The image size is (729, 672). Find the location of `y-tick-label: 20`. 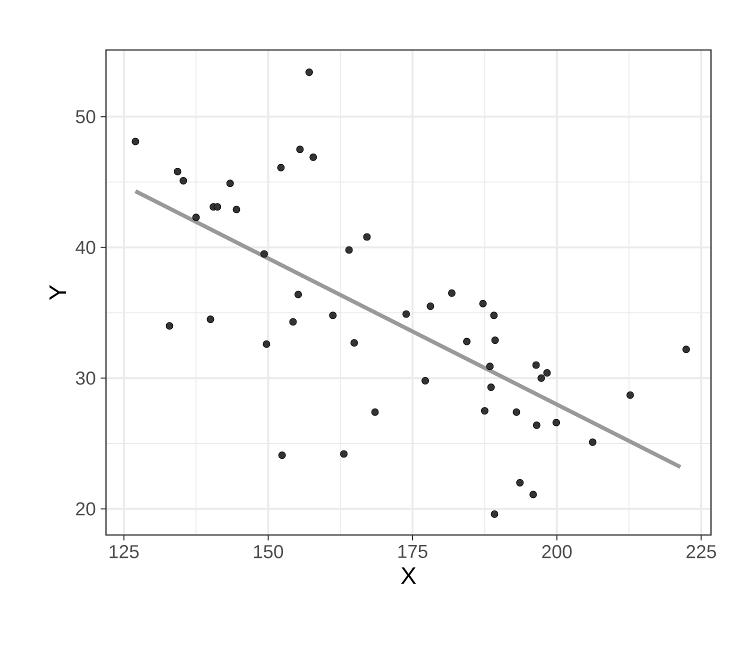

y-tick-label: 20 is located at coordinates (86, 509).